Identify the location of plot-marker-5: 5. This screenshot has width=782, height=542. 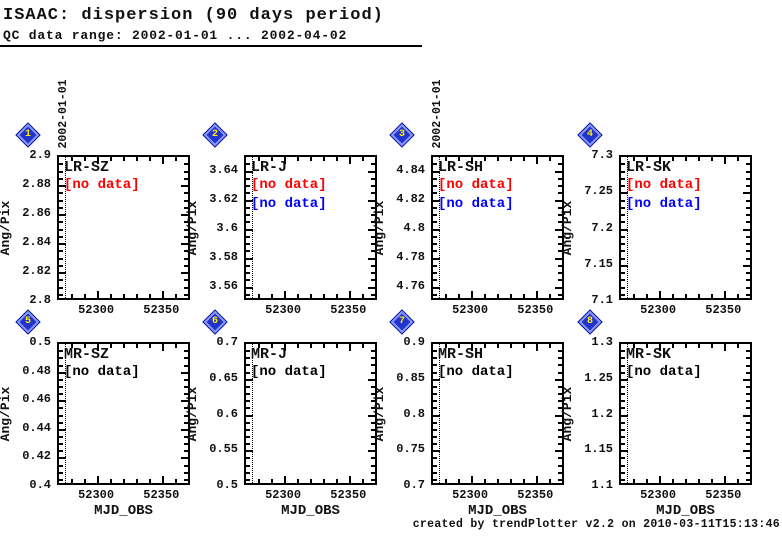
(28, 322).